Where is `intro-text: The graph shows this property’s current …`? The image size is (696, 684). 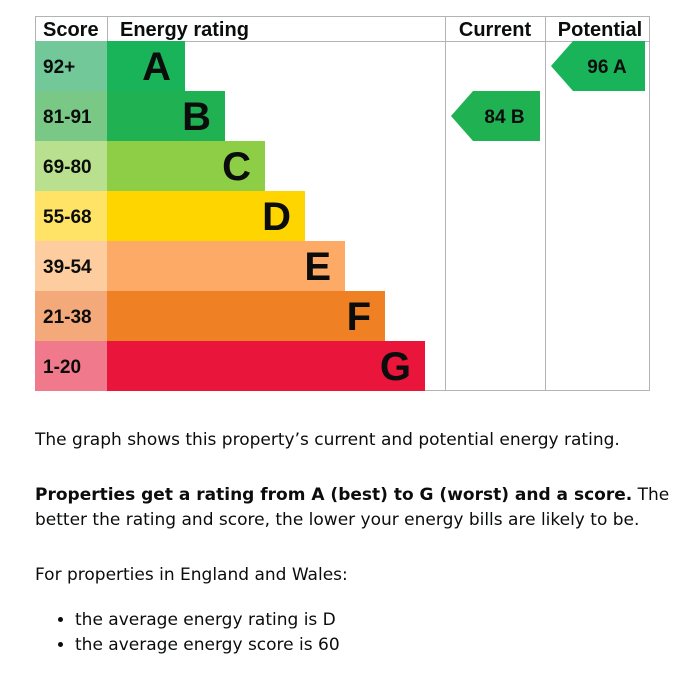 intro-text: The graph shows this property’s current … is located at coordinates (327, 440).